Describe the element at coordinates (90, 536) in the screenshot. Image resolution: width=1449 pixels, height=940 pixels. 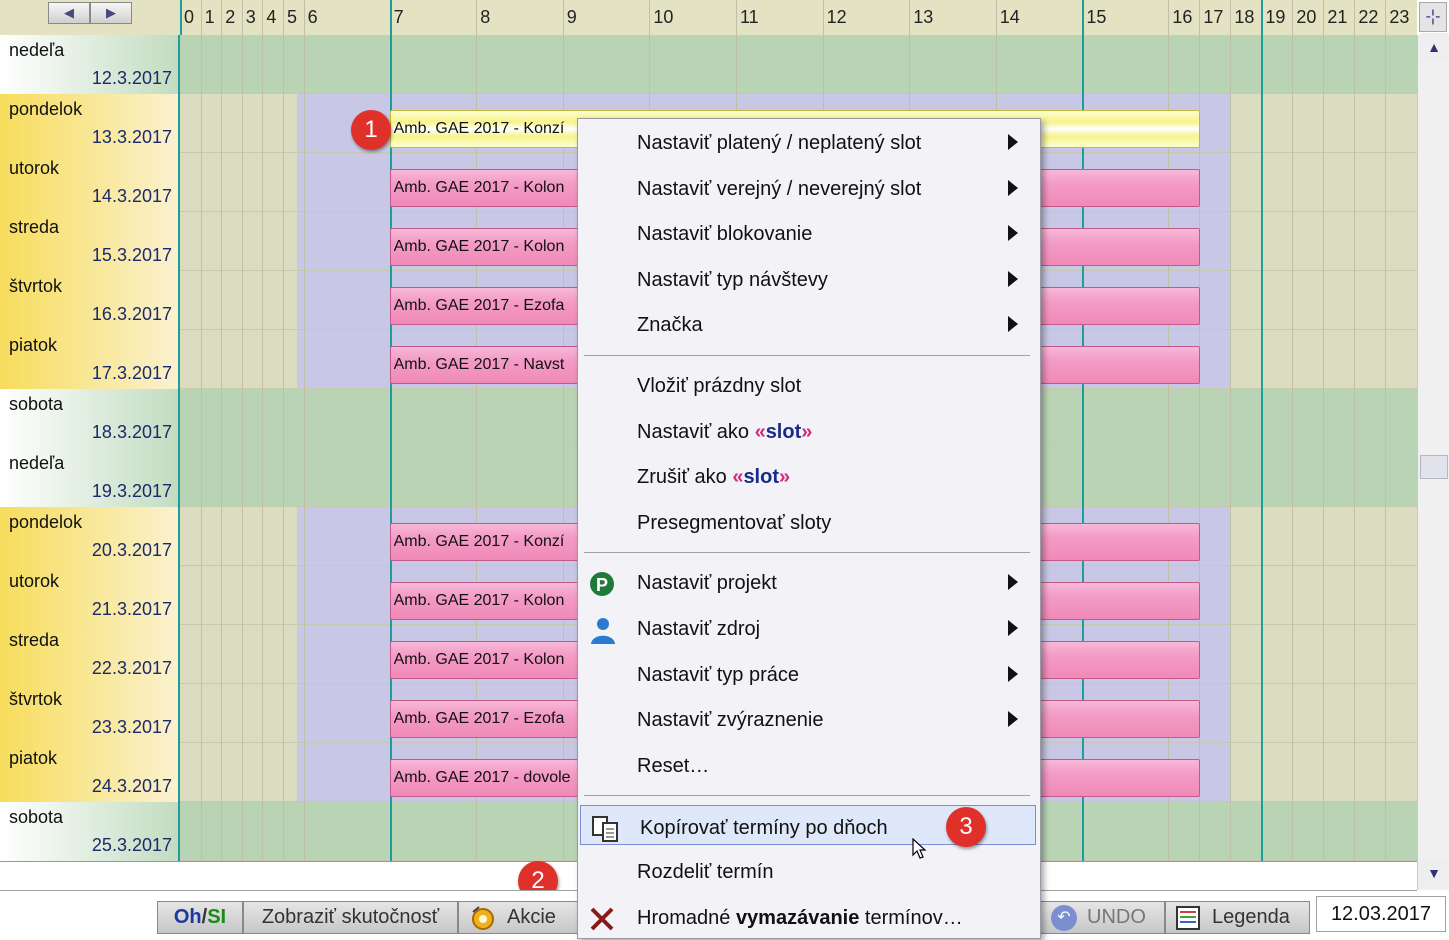
I see `day-label-cell: pondelok 20.3.2017` at that location.